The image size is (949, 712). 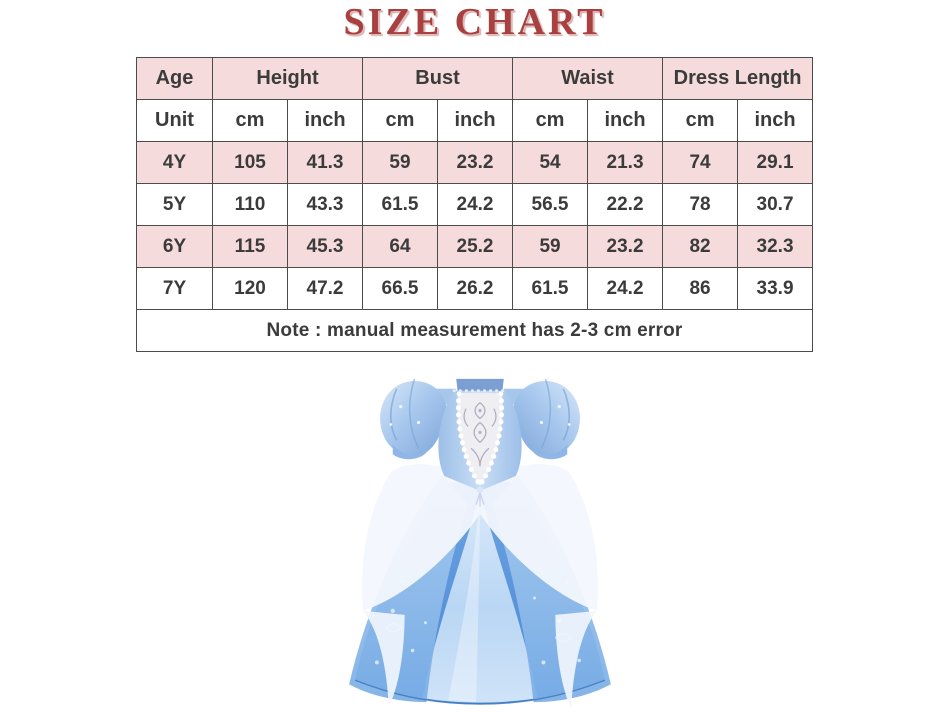 I want to click on value-cell: 115, so click(x=250, y=246).